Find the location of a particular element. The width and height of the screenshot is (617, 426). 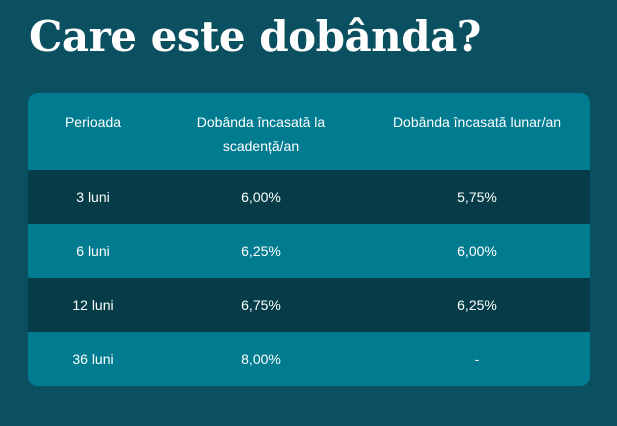

table-row: 3 luni 6,00% 5,75% is located at coordinates (309, 197).